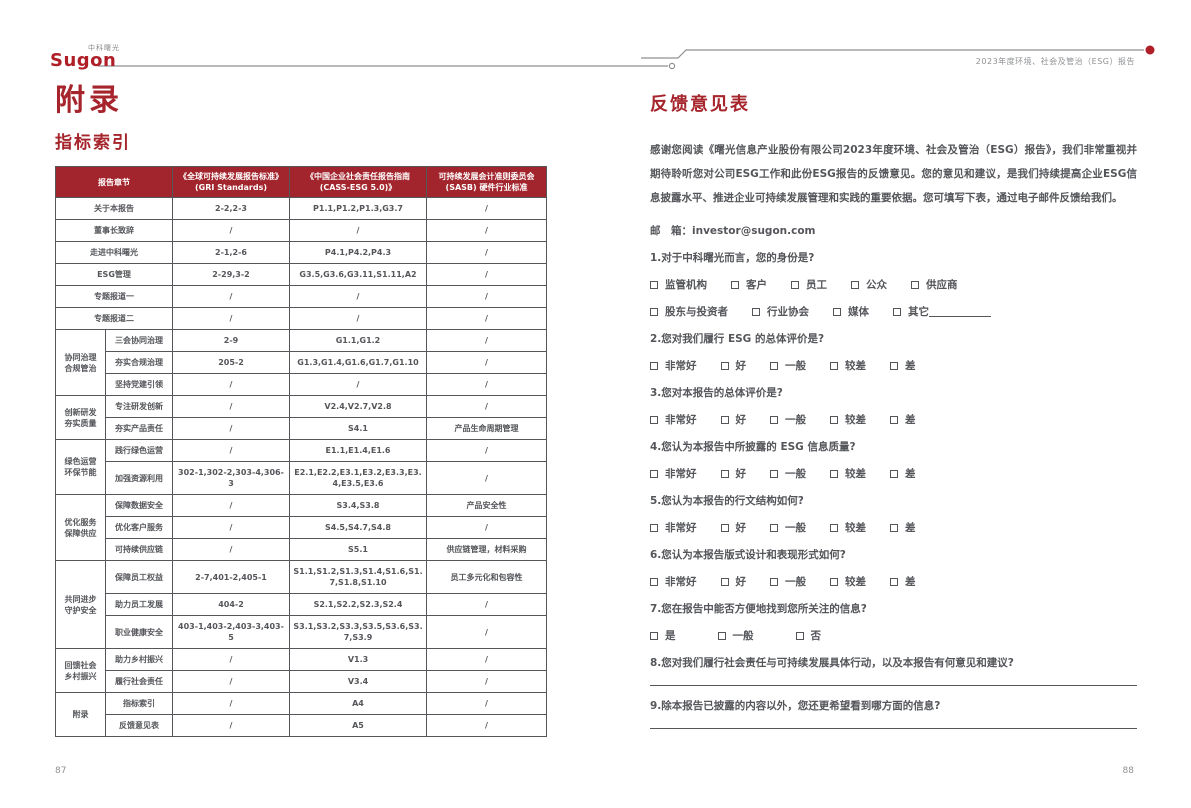 This screenshot has width=1191, height=808. I want to click on cass-cell: S5.1, so click(358, 549).